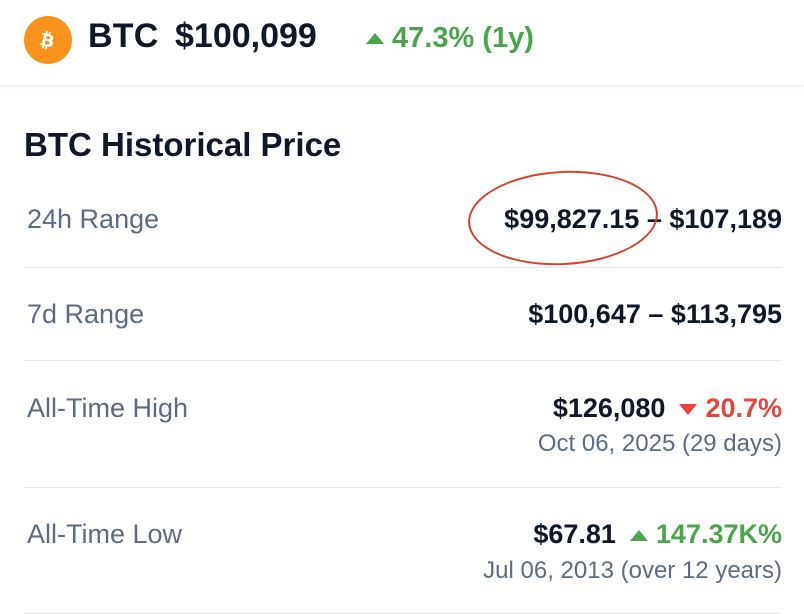 The height and width of the screenshot is (614, 804). I want to click on ath-date: Oct 06, 2025 (29 days), so click(659, 443).